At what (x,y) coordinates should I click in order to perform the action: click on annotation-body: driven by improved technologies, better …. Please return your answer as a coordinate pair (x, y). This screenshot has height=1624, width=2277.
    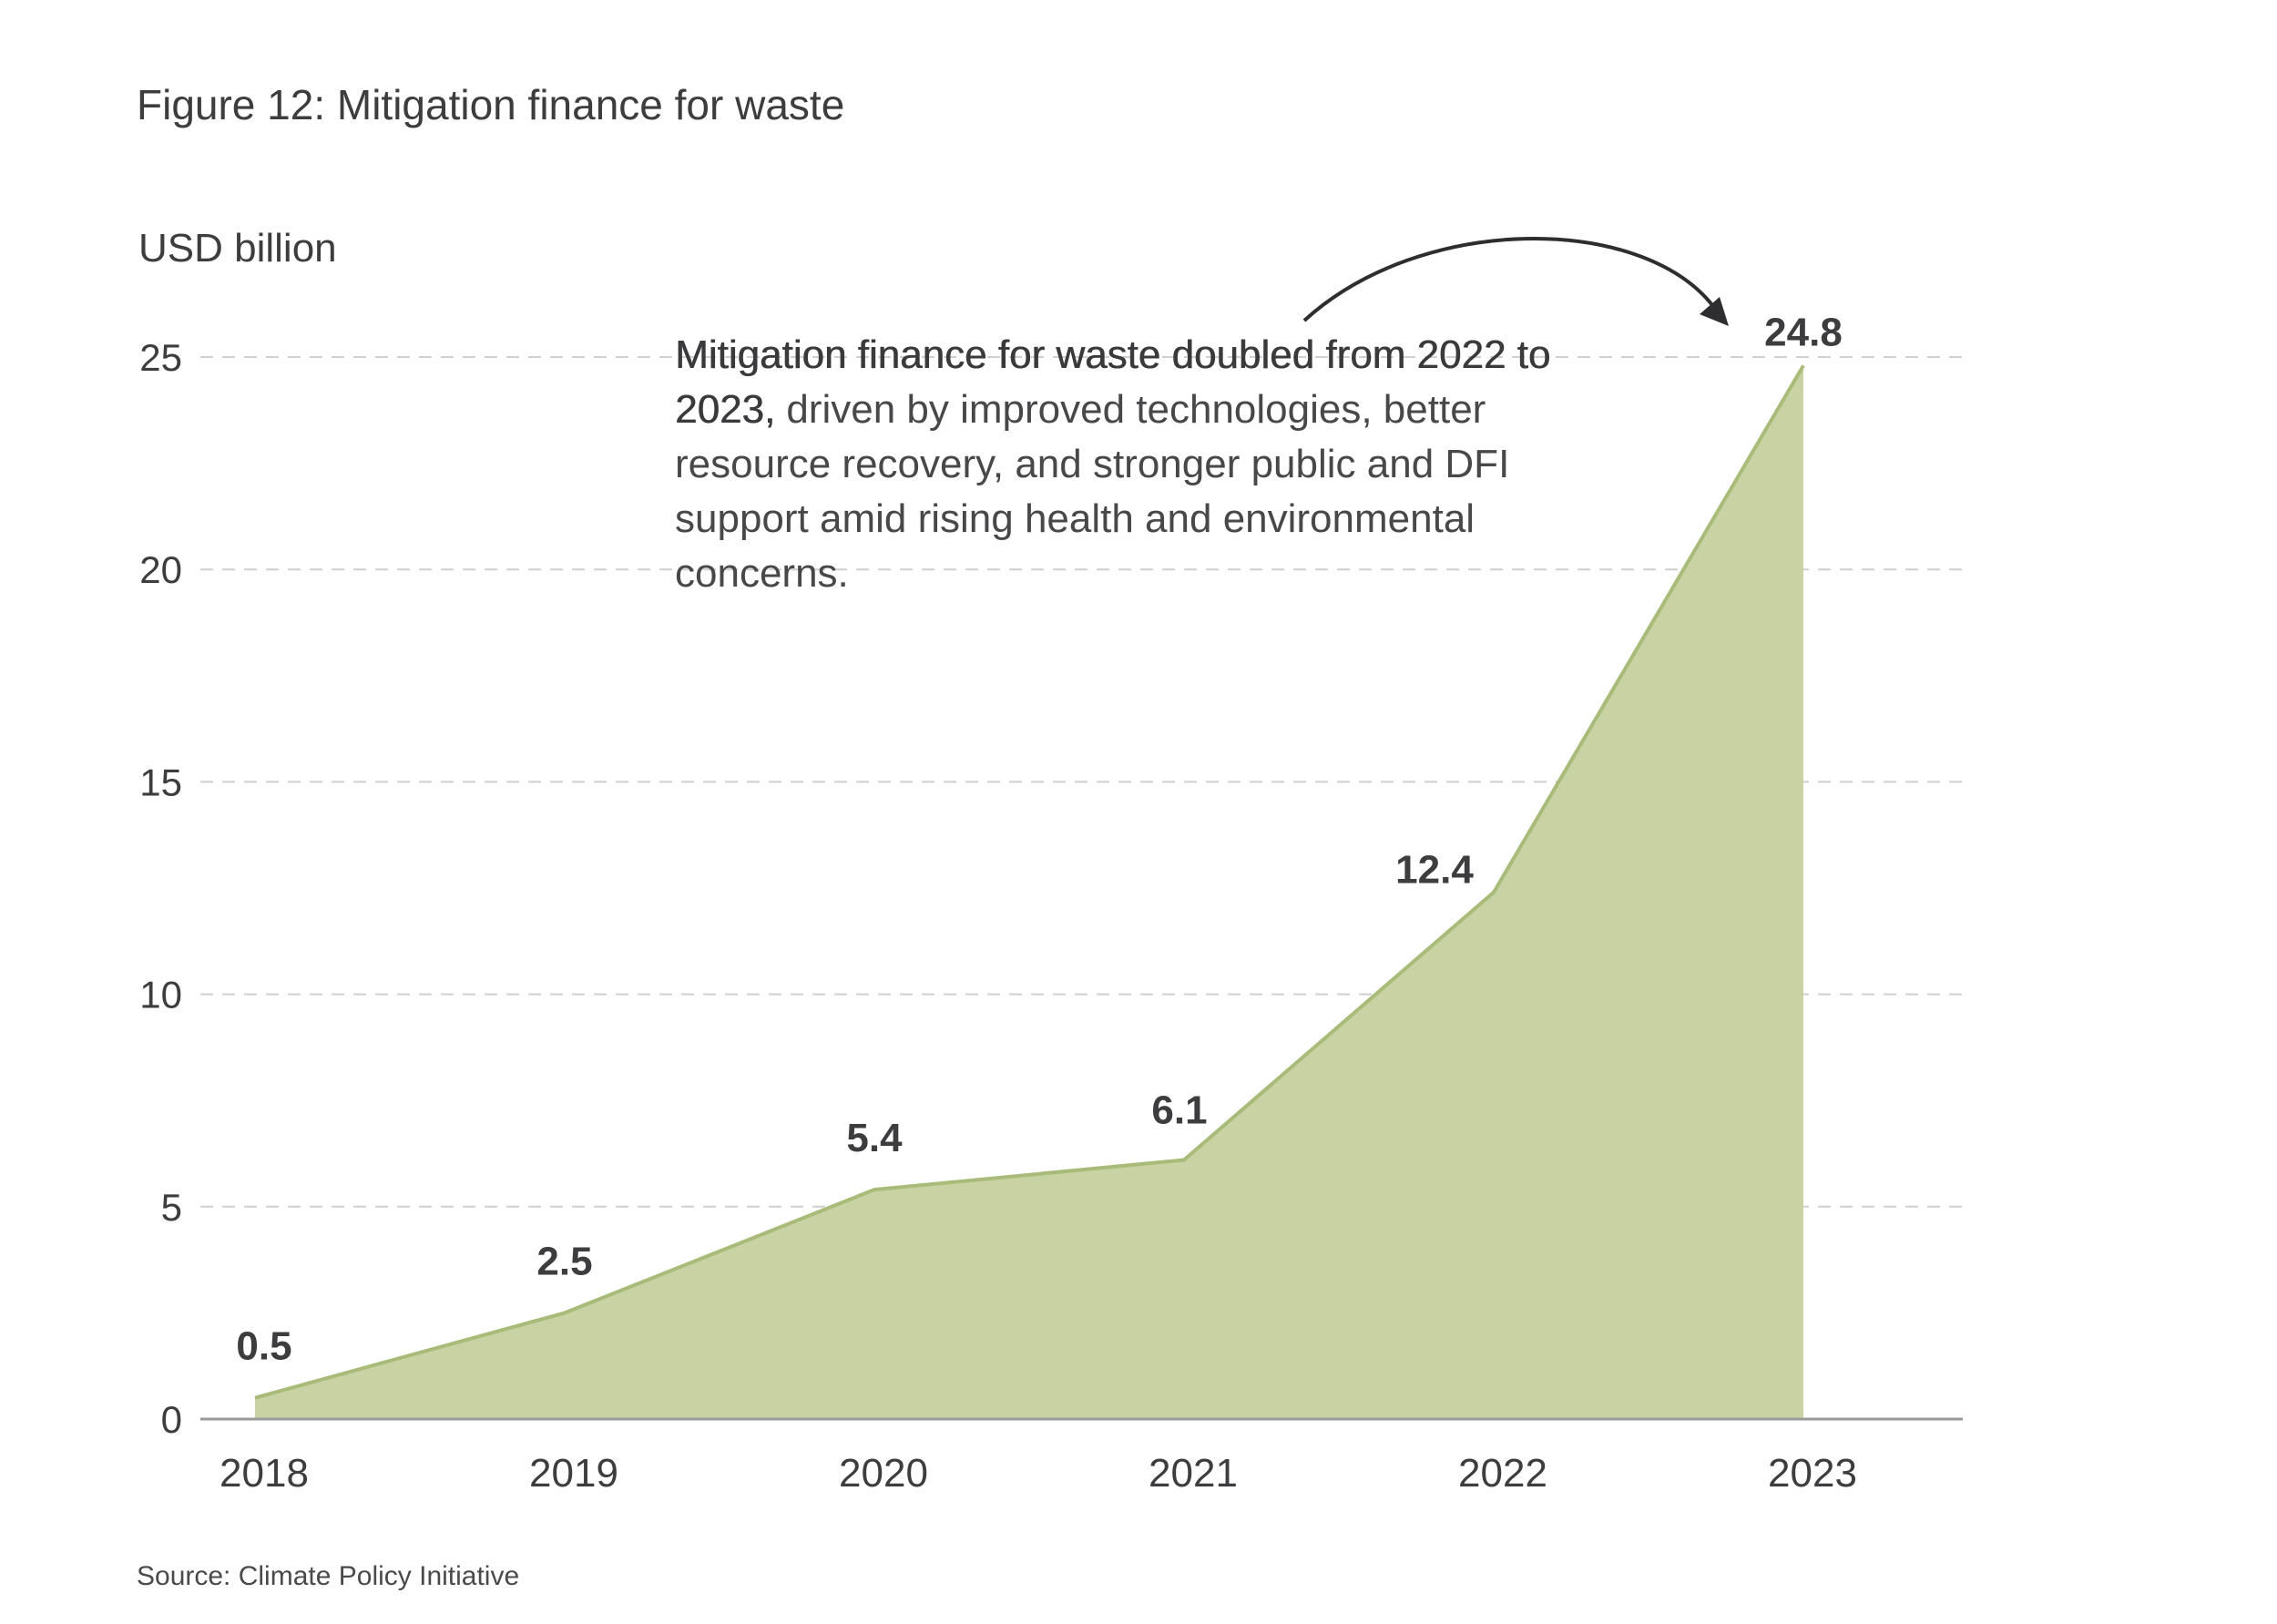
    Looking at the image, I should click on (1093, 492).